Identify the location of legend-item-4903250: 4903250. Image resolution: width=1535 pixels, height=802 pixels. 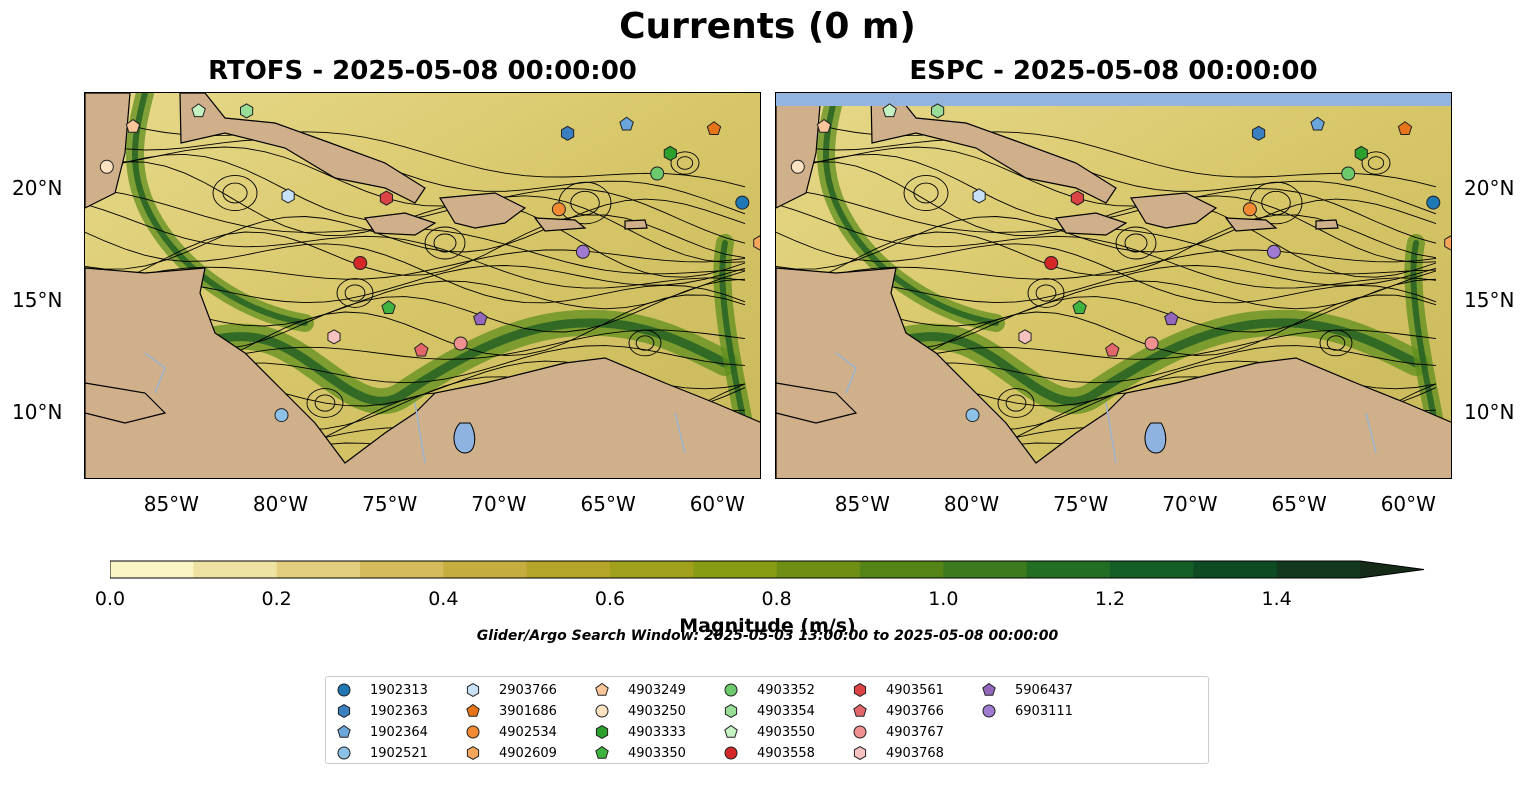
(640, 711).